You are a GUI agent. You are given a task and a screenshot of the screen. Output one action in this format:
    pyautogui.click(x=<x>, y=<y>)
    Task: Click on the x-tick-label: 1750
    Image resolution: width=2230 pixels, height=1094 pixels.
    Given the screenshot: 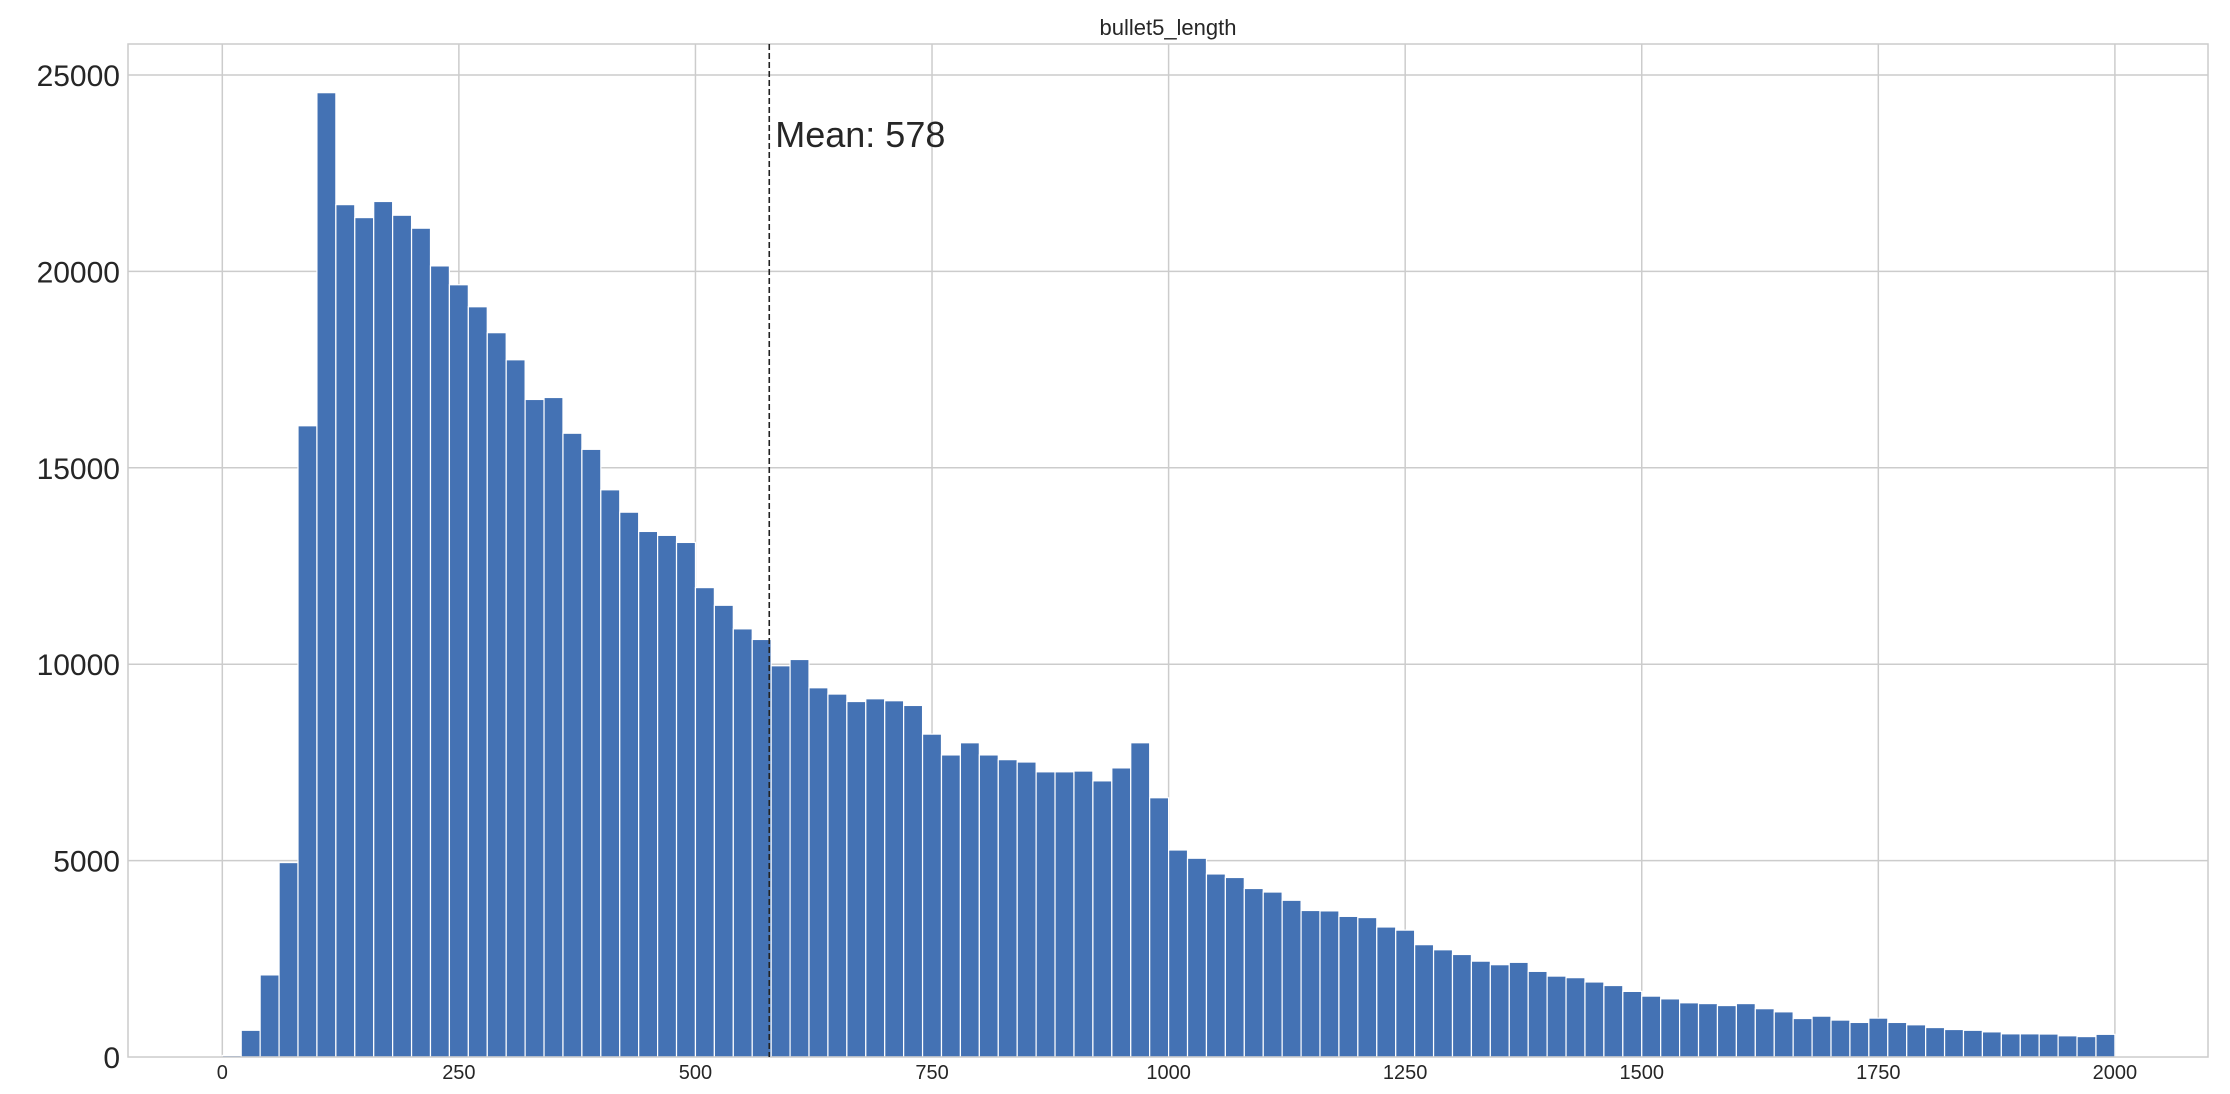 What is the action you would take?
    pyautogui.click(x=1878, y=1073)
    